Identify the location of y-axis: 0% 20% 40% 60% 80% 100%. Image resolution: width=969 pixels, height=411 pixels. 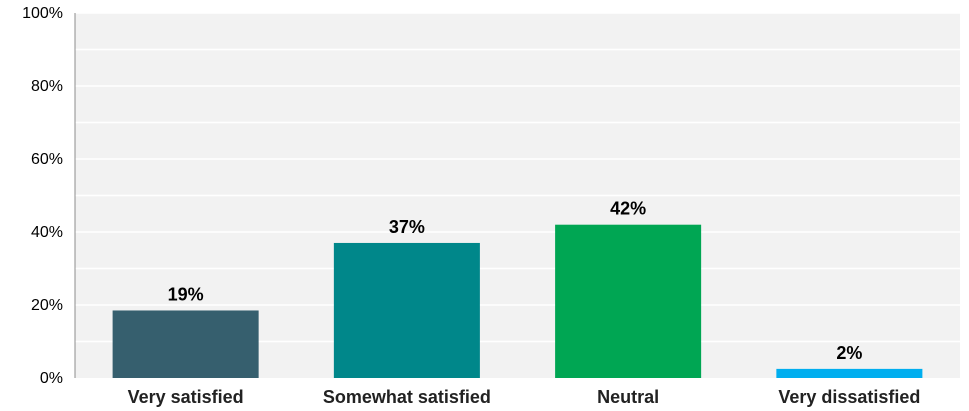
(49, 196).